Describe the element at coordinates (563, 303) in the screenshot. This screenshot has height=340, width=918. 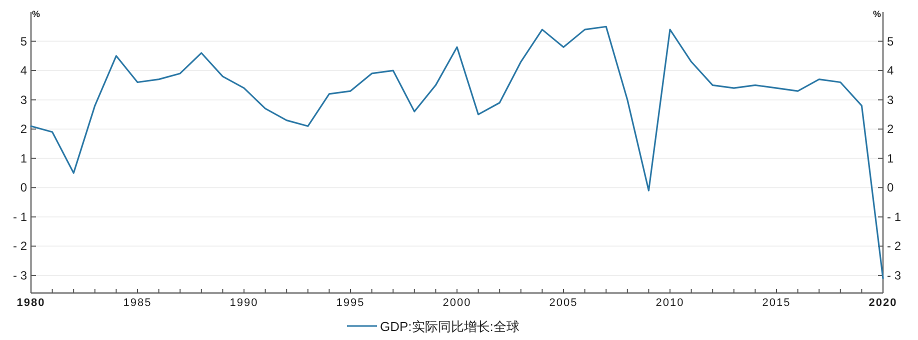
I see `x-tick-label: 2005` at that location.